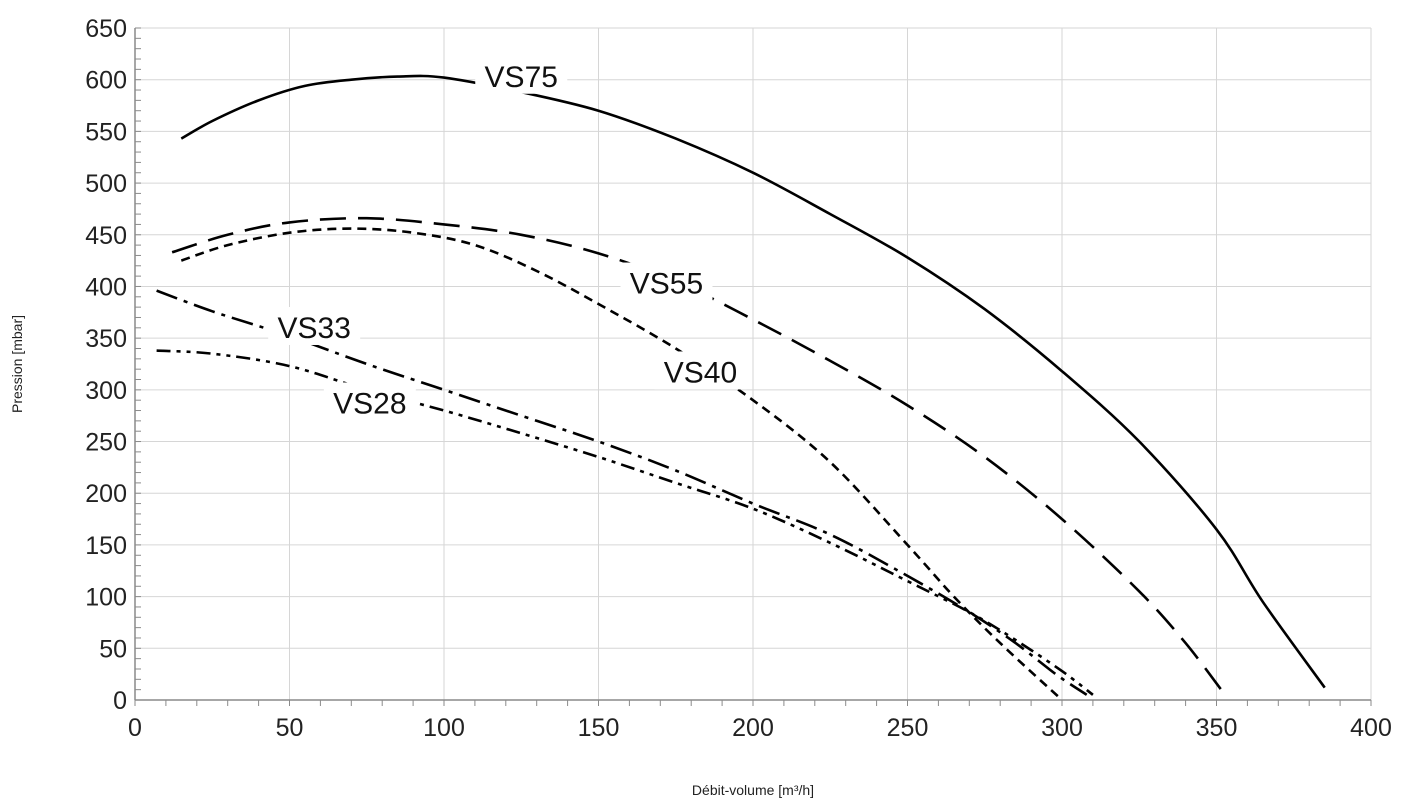 This screenshot has height=801, width=1402. What do you see at coordinates (521, 77) in the screenshot?
I see `series-vs75-label: VS75` at bounding box center [521, 77].